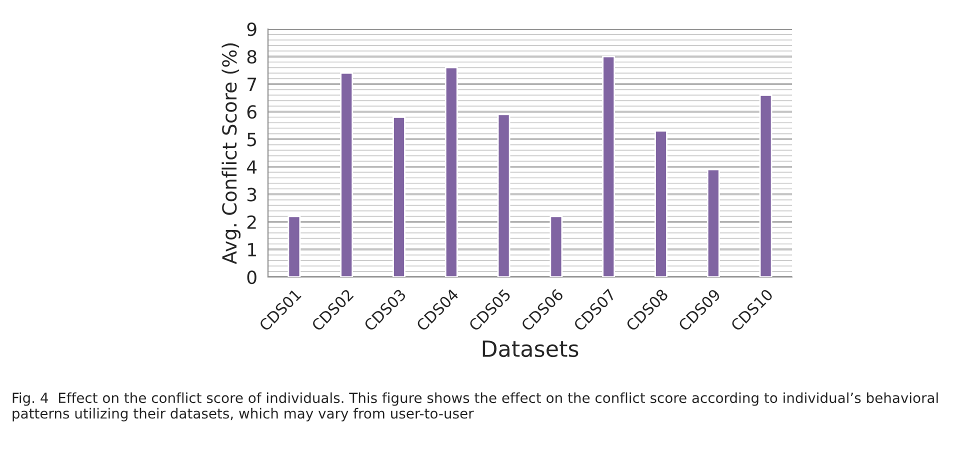 This screenshot has width=955, height=451. Describe the element at coordinates (475, 407) in the screenshot. I see `caption: Fig. 4 Effect on the conflict score of individuals. This figure shows the effect on the conflict score according to individual’s behavioral patterns utilizing their datasets, which may vary from user-to-user` at that location.